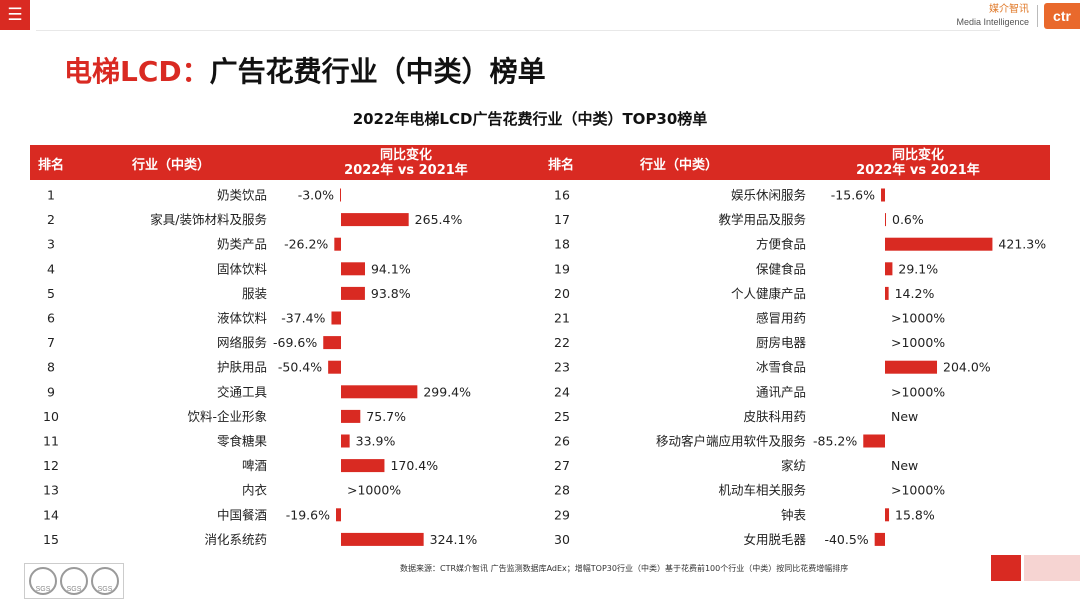 The height and width of the screenshot is (608, 1080). Describe the element at coordinates (1022, 244) in the screenshot. I see `data-label: 421.3%` at that location.